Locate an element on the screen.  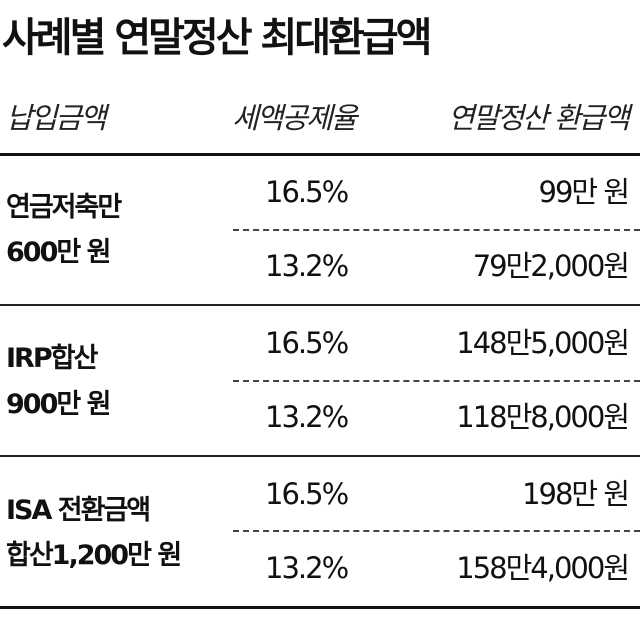
refund-cell: 118만8,000원 is located at coordinates (543, 417).